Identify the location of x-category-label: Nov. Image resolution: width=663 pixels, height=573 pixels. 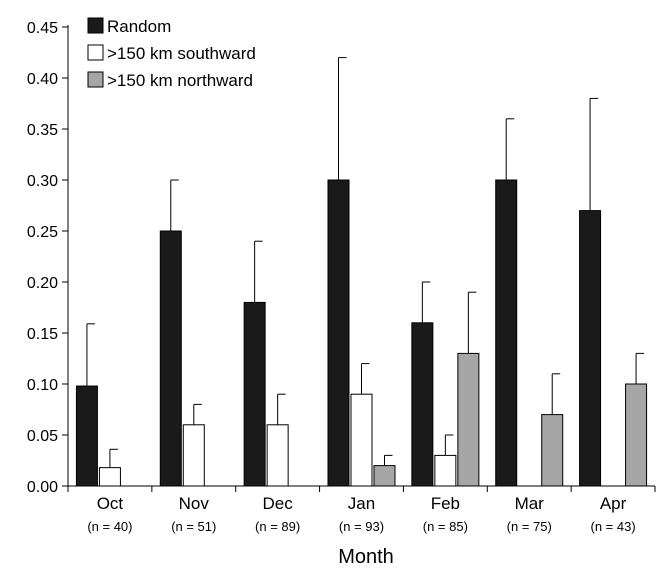
(194, 503).